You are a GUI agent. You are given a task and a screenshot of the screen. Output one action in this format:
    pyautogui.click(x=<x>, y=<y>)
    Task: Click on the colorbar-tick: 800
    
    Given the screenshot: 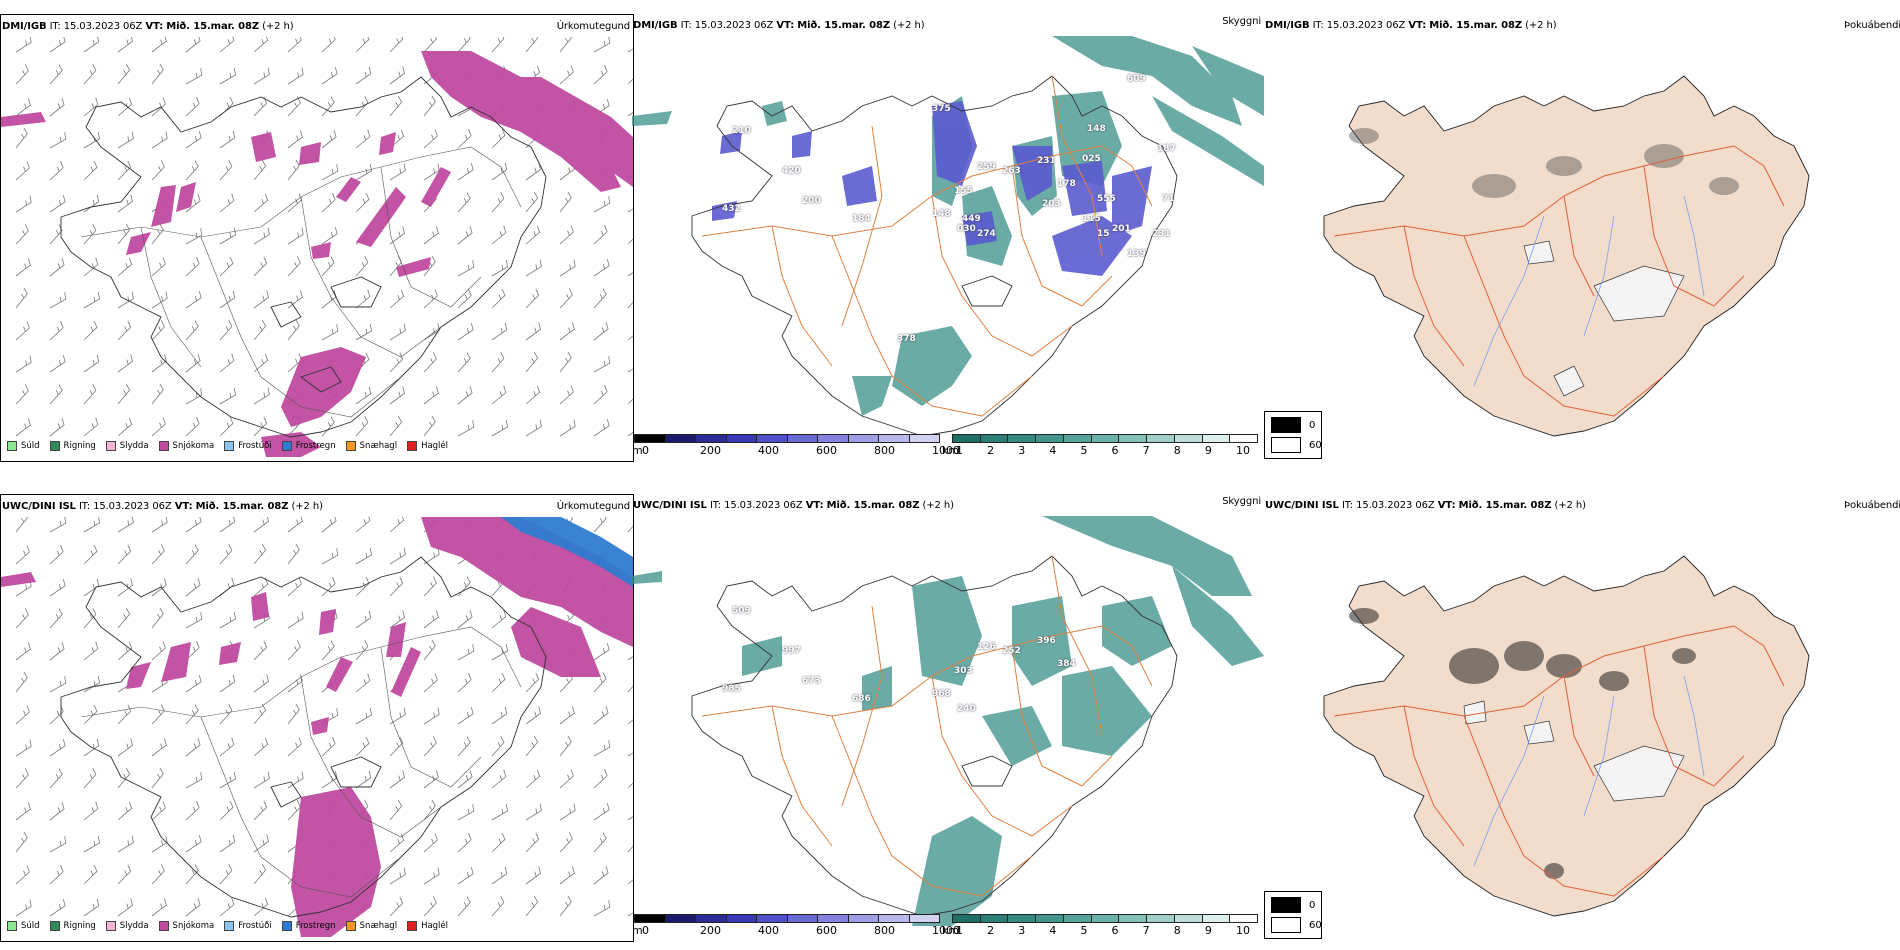 What is the action you would take?
    pyautogui.click(x=884, y=930)
    